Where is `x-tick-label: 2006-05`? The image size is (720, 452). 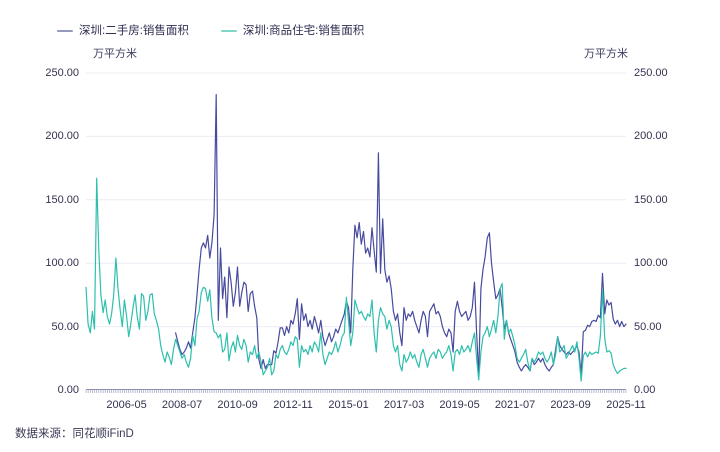
x-tick-label: 2006-05 is located at coordinates (126, 405).